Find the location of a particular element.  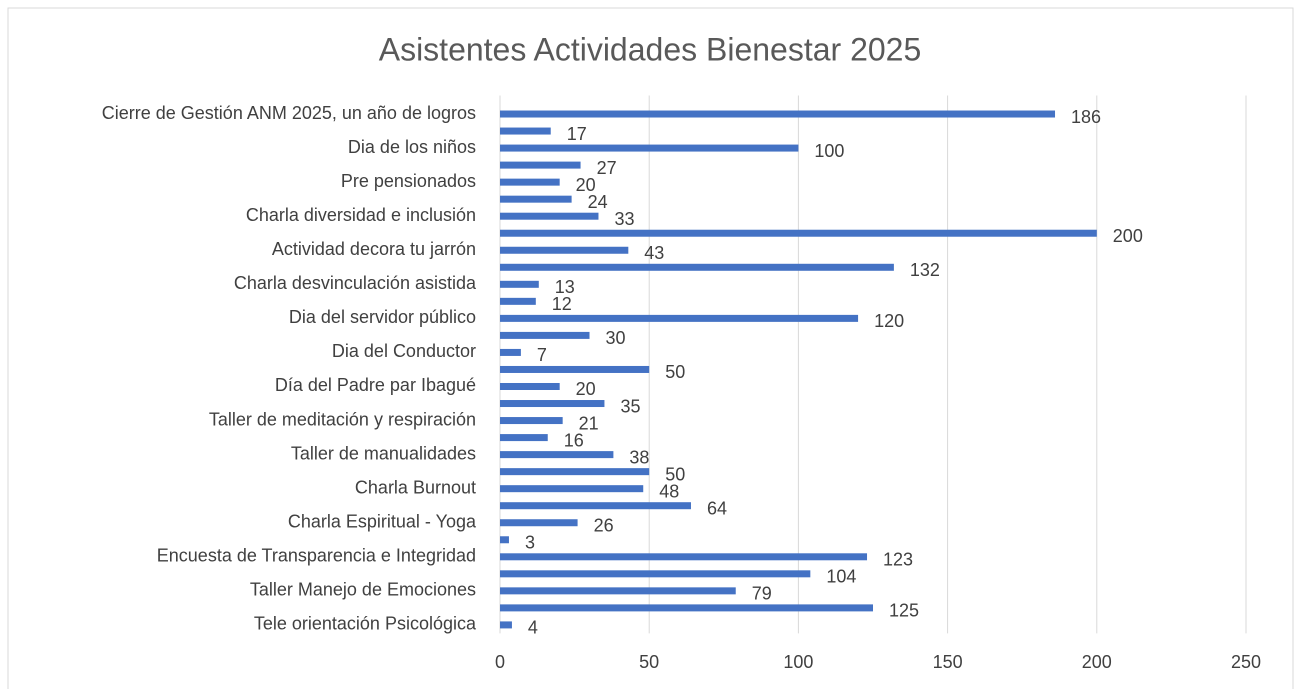

data-label: 24 is located at coordinates (598, 202).